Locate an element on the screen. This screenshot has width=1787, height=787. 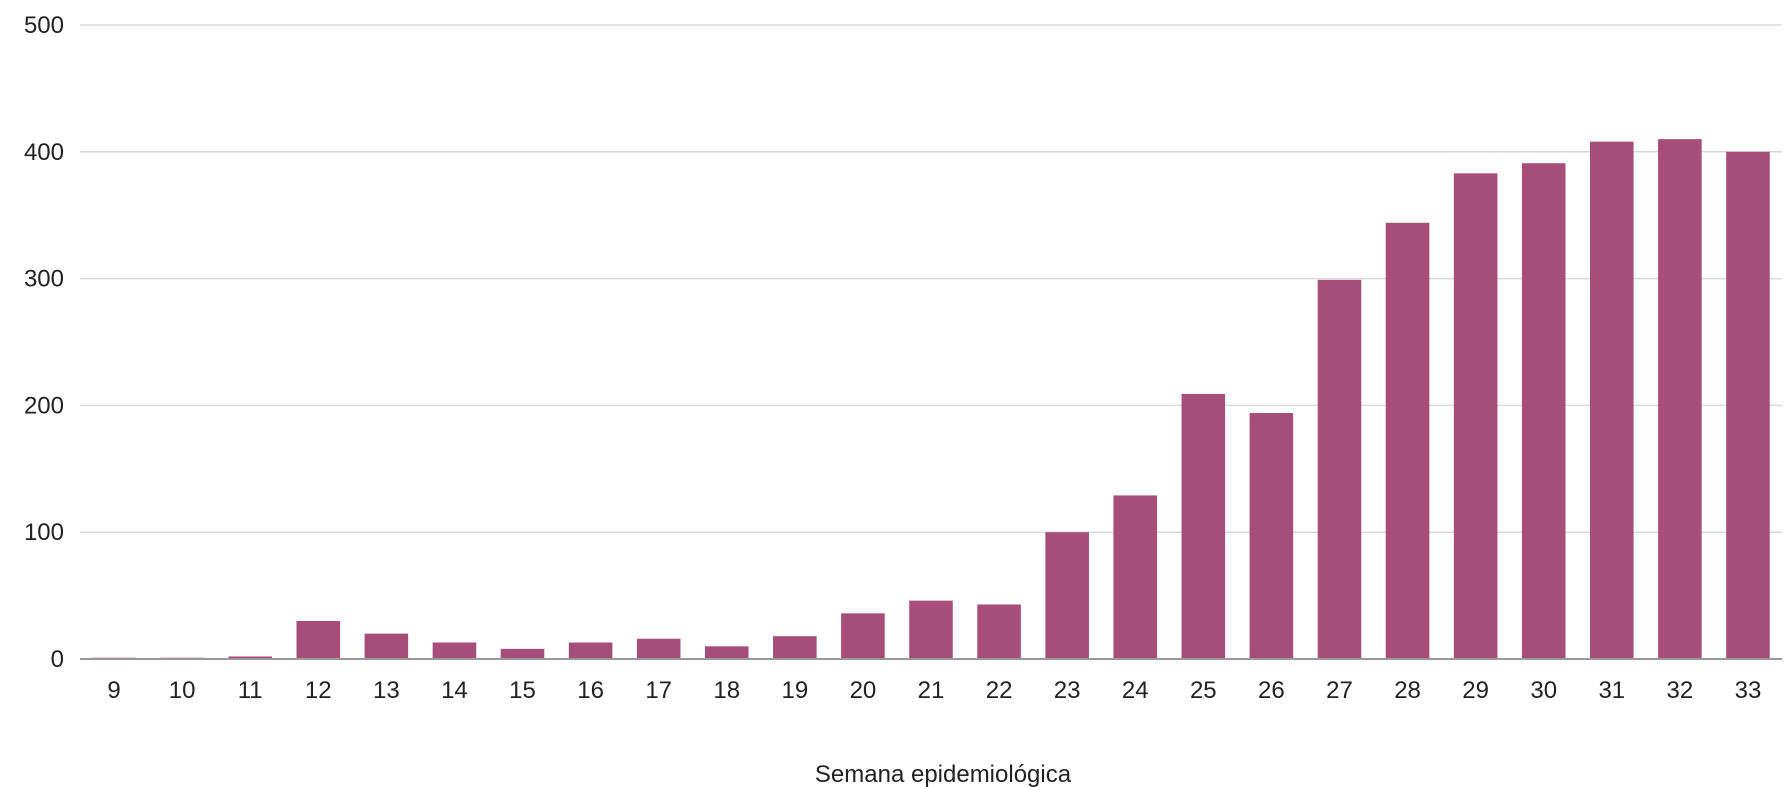
x-tick-label: 22 is located at coordinates (999, 690).